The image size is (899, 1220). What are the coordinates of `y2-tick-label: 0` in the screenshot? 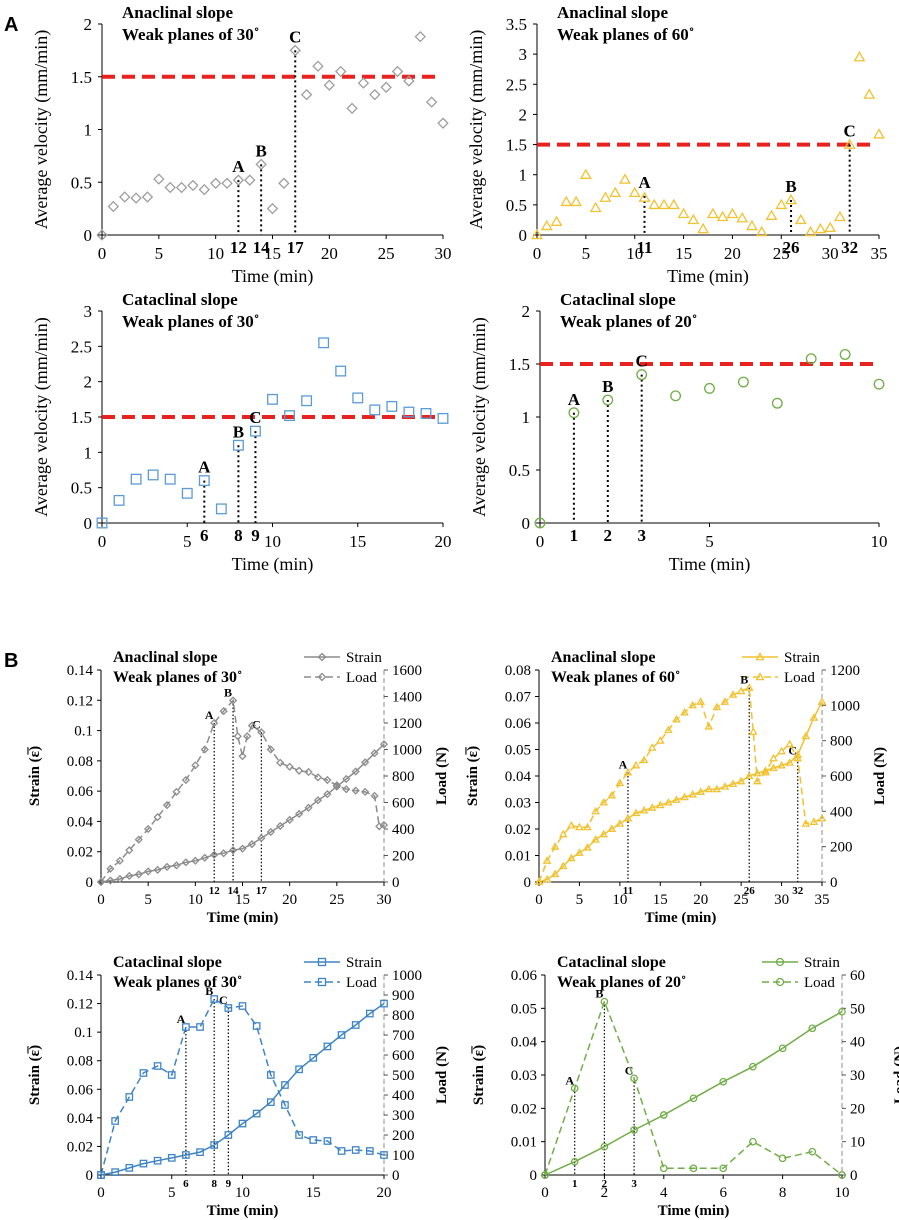 It's located at (396, 1176).